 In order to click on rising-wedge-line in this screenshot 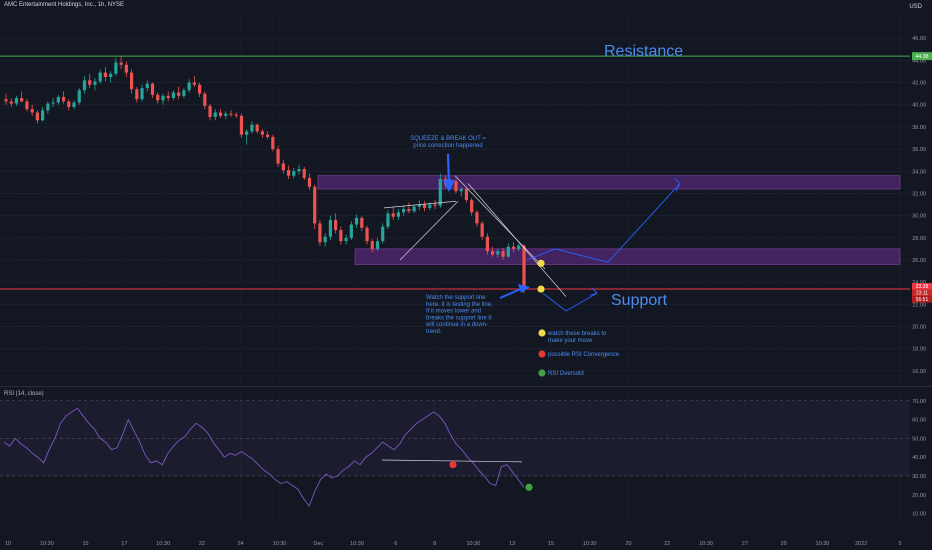, I will do `click(429, 230)`.